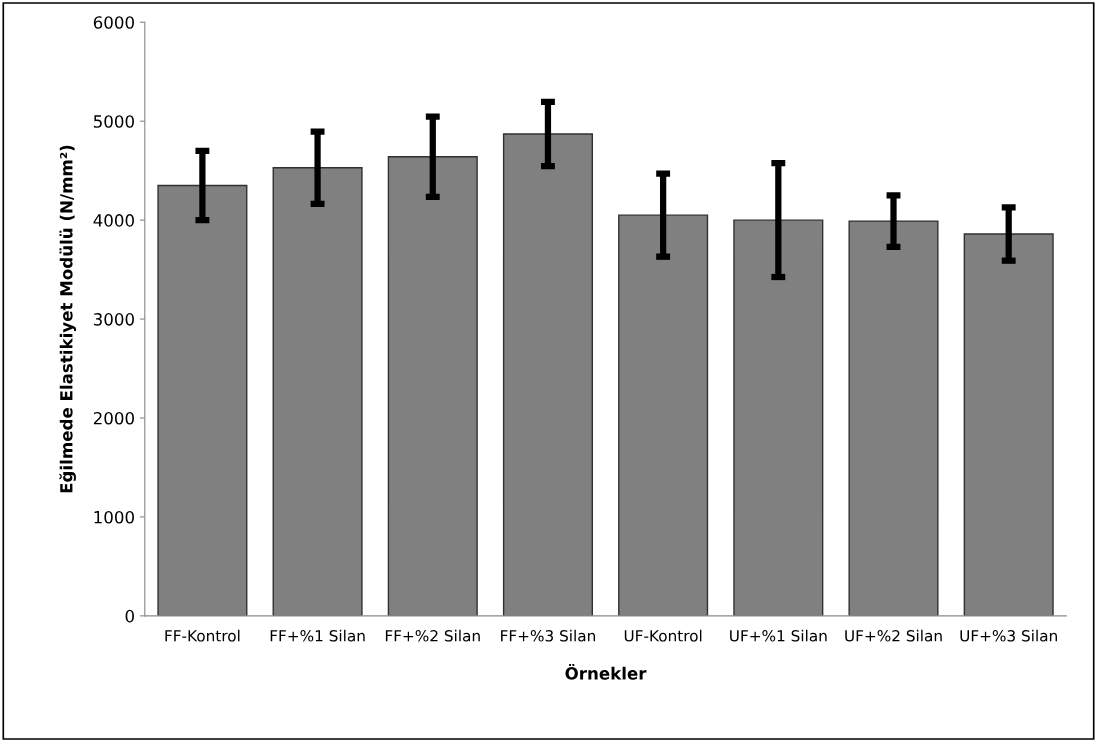  Describe the element at coordinates (113, 220) in the screenshot. I see `y-tick-label: 4000` at that location.